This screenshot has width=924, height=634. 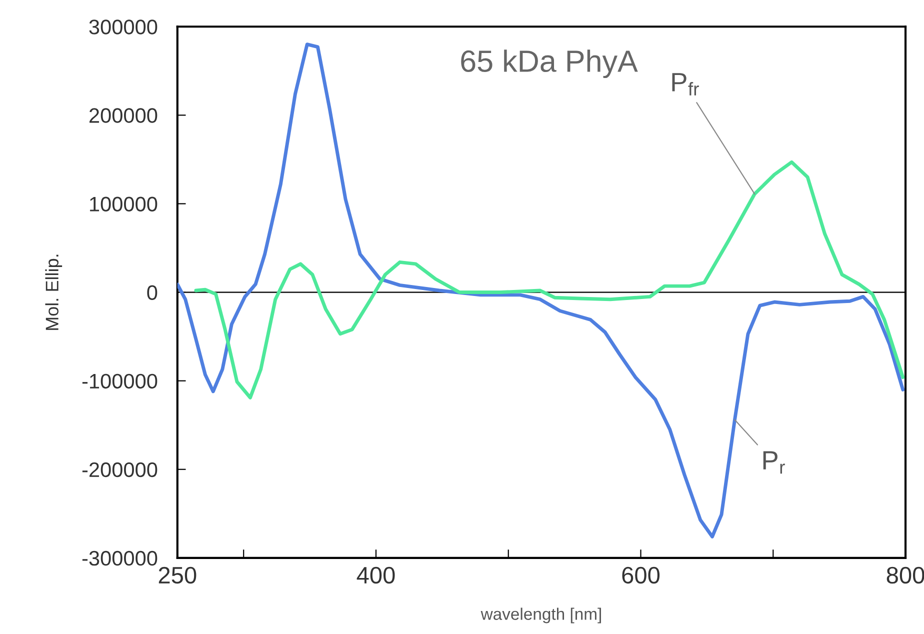 I want to click on y-tick-label: -100000, so click(x=120, y=381).